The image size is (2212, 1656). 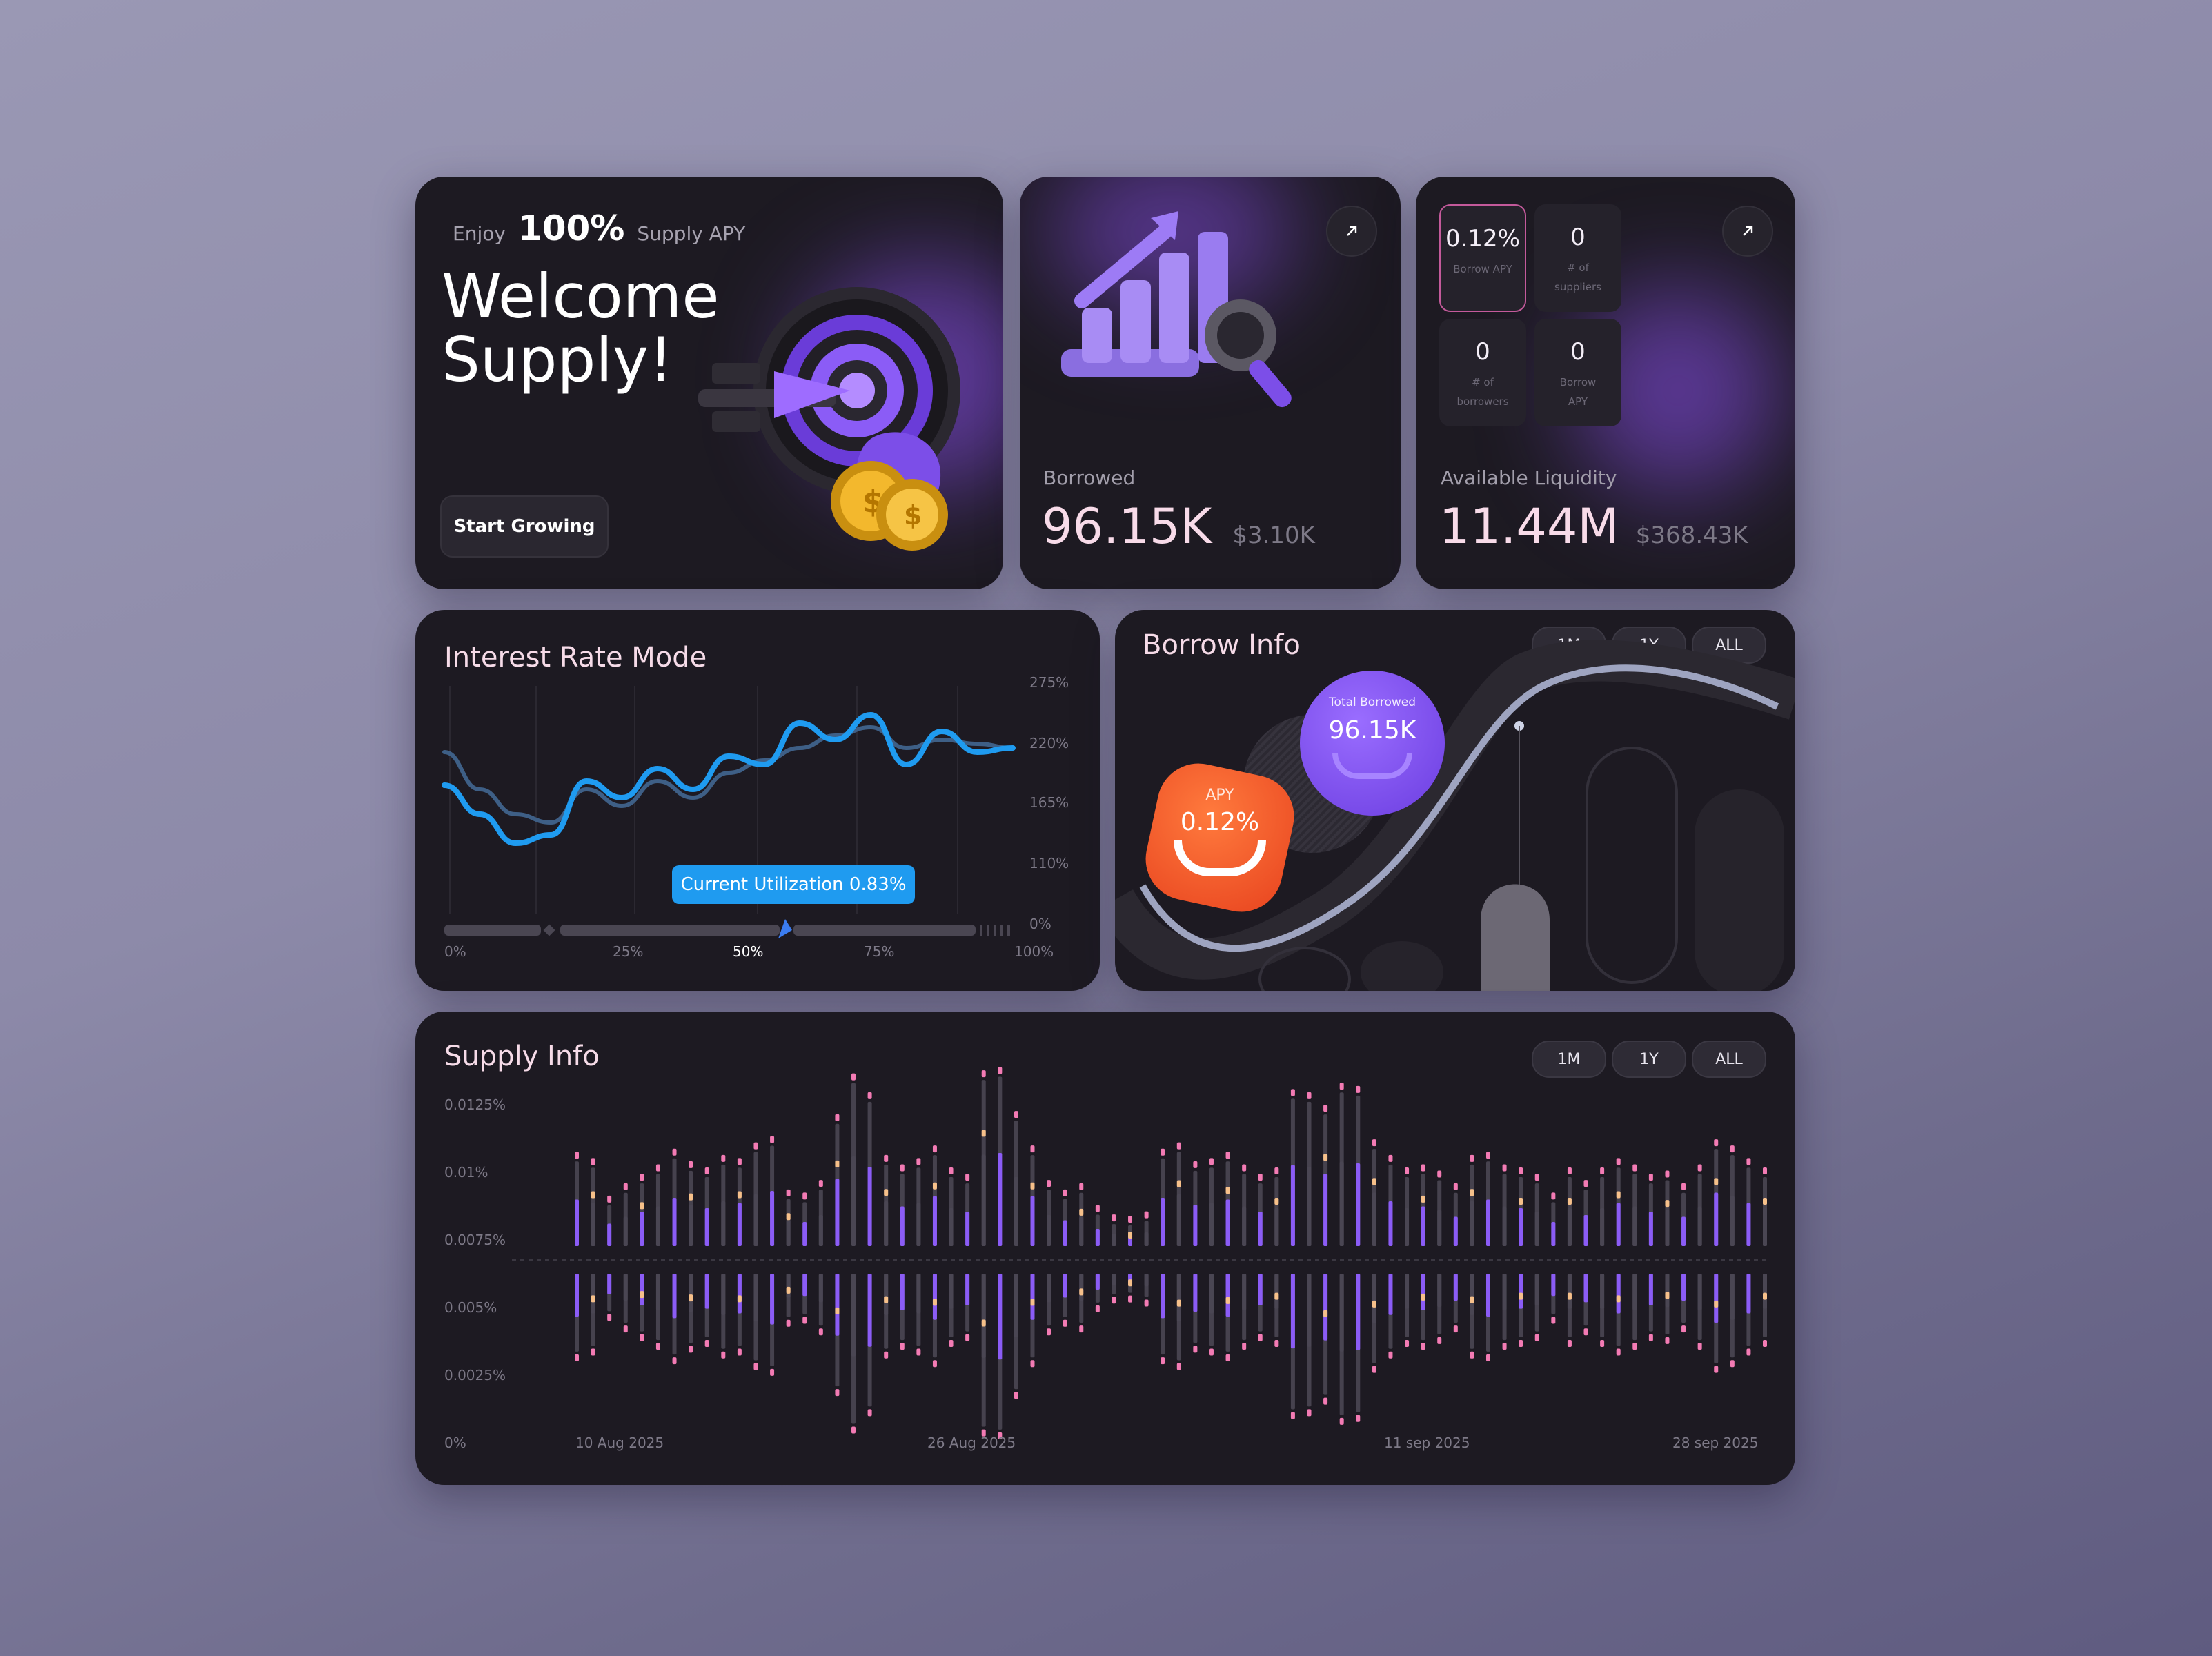 What do you see at coordinates (1049, 682) in the screenshot?
I see `y-tick-label: 275%` at bounding box center [1049, 682].